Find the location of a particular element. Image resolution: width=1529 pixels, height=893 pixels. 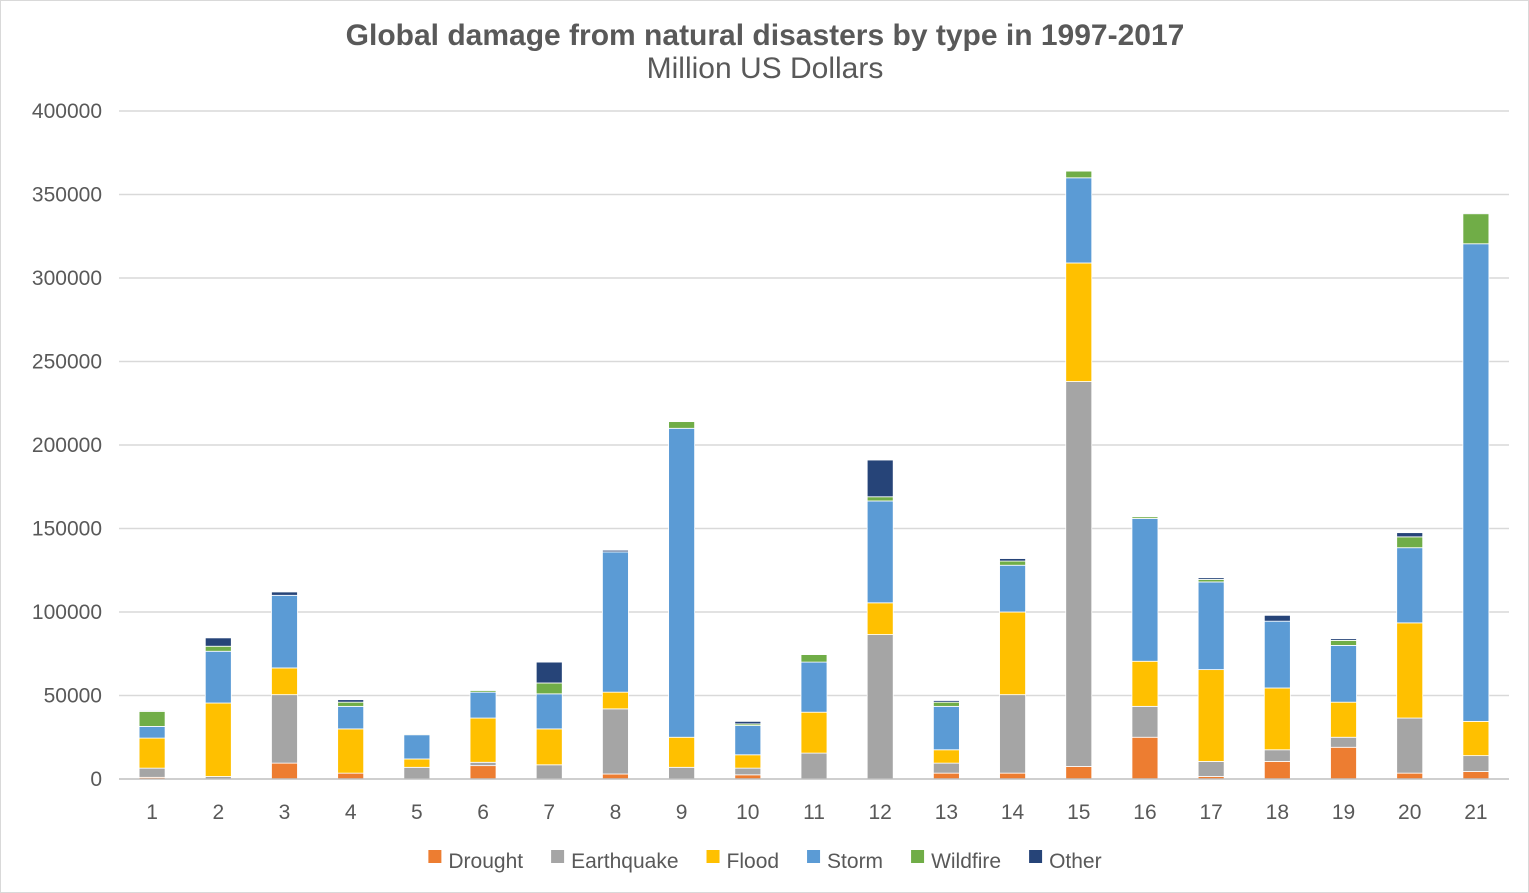

legend-label: Flood is located at coordinates (753, 861).